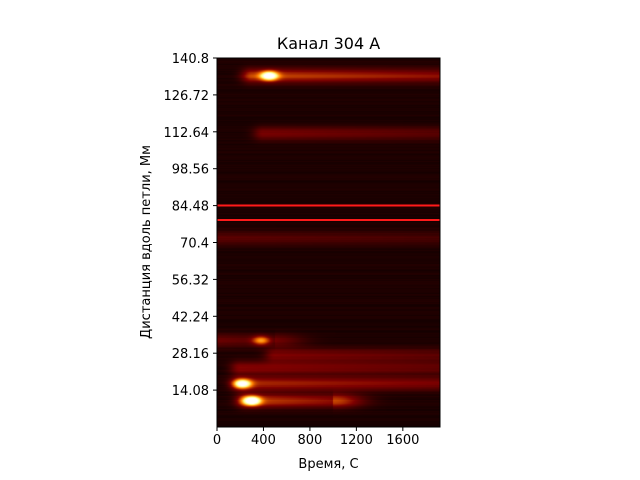 This screenshot has width=640, height=480. What do you see at coordinates (190, 170) in the screenshot?
I see `y-tick-label: 98.56` at bounding box center [190, 170].